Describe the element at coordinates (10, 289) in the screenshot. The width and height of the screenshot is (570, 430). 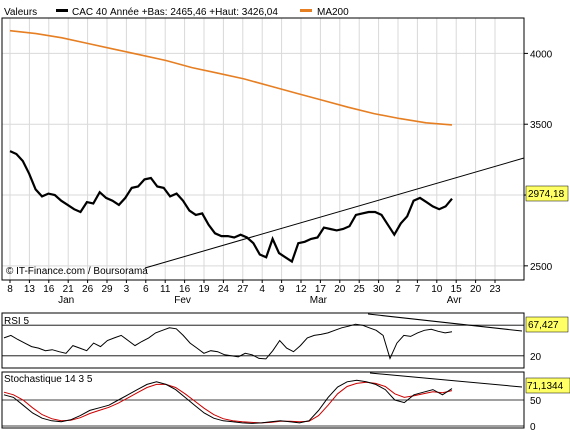
I see `x-tick-label: 8` at that location.